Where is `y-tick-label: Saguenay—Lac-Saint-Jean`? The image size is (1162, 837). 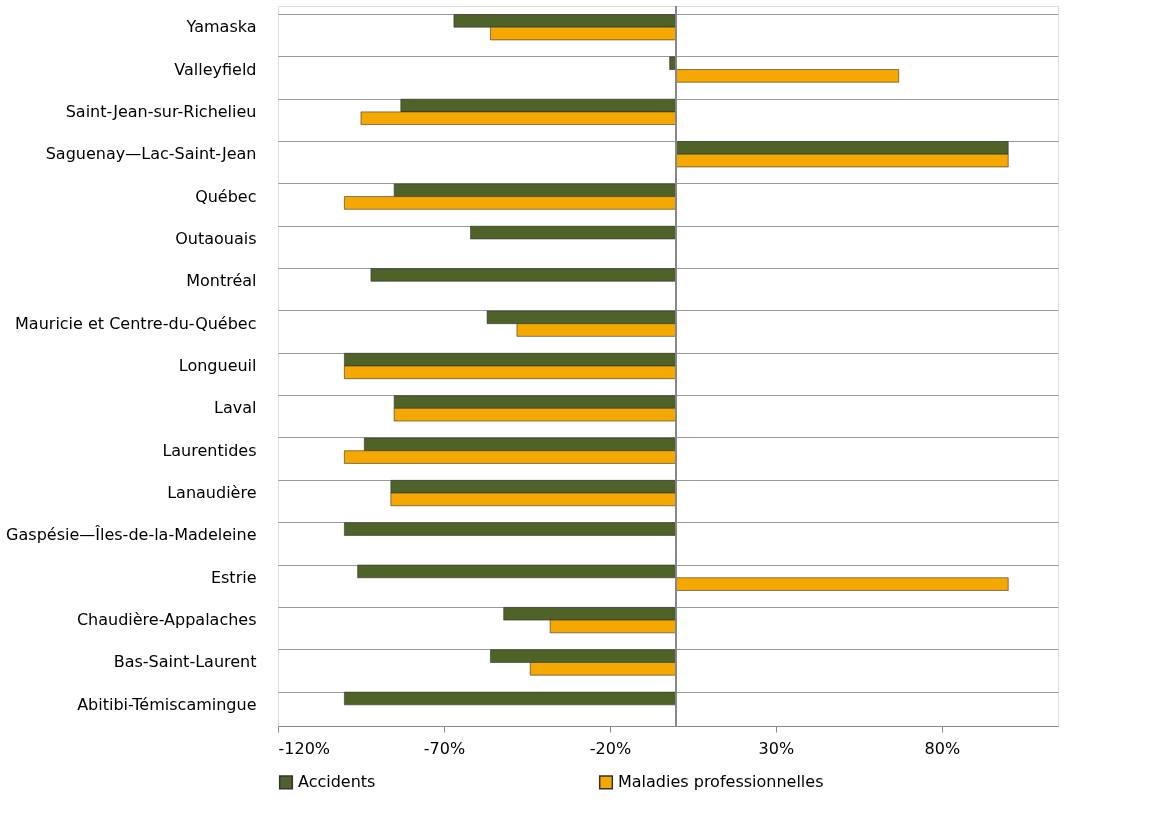
y-tick-label: Saguenay—Lac-Saint-Jean is located at coordinates (151, 154).